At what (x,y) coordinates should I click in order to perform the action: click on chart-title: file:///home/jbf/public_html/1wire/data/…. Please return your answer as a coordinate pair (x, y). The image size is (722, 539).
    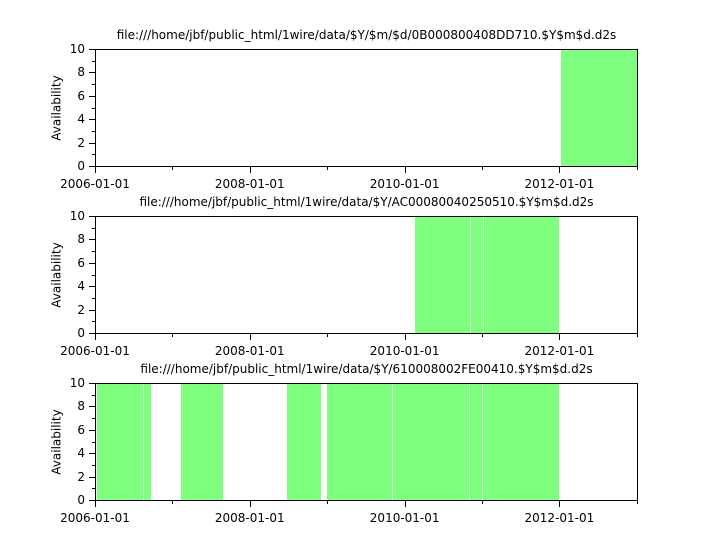
    Looking at the image, I should click on (366, 369).